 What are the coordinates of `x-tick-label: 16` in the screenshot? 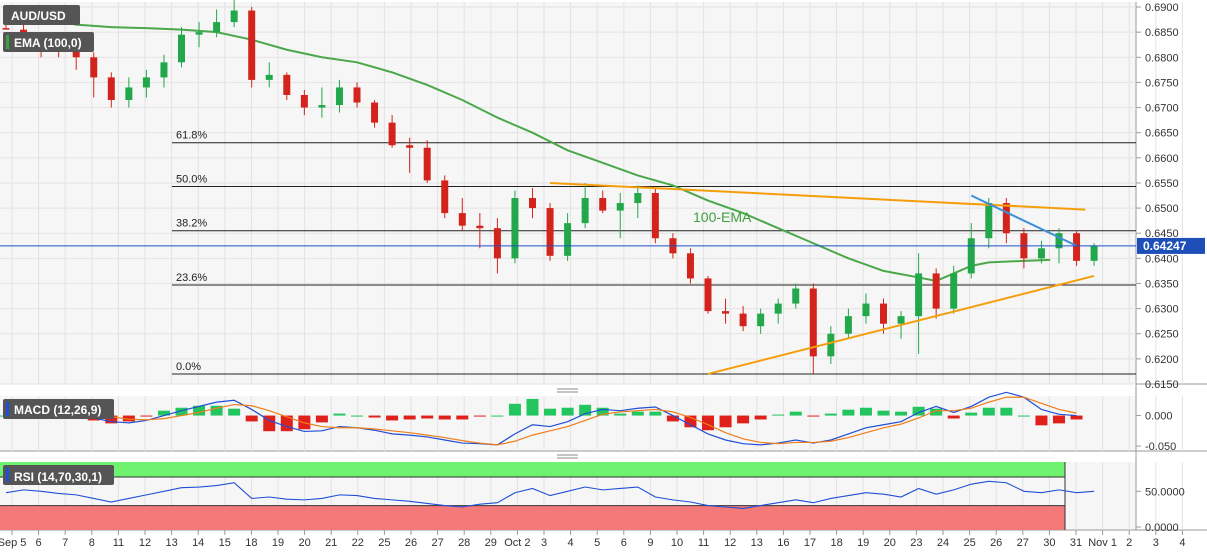 It's located at (783, 543).